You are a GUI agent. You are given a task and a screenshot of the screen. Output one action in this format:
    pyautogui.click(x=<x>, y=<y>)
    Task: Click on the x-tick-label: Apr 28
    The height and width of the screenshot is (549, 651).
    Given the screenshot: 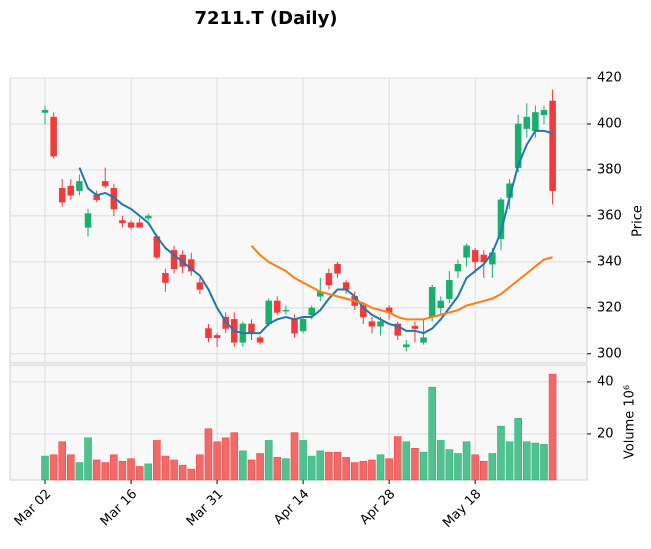 What is the action you would take?
    pyautogui.click(x=377, y=507)
    